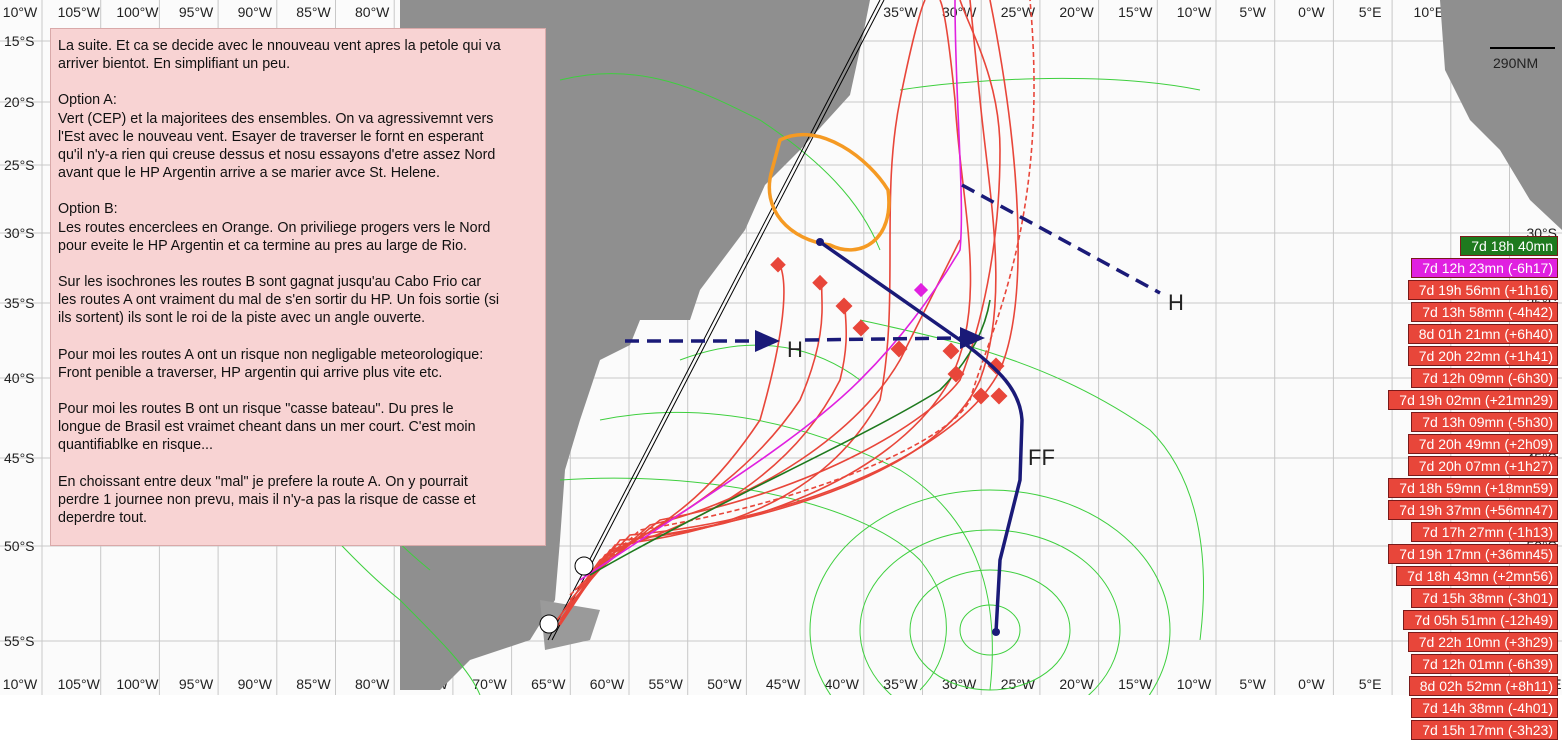 The width and height of the screenshot is (1562, 742). What do you see at coordinates (1076, 684) in the screenshot?
I see `lon-label: 20°W` at bounding box center [1076, 684].